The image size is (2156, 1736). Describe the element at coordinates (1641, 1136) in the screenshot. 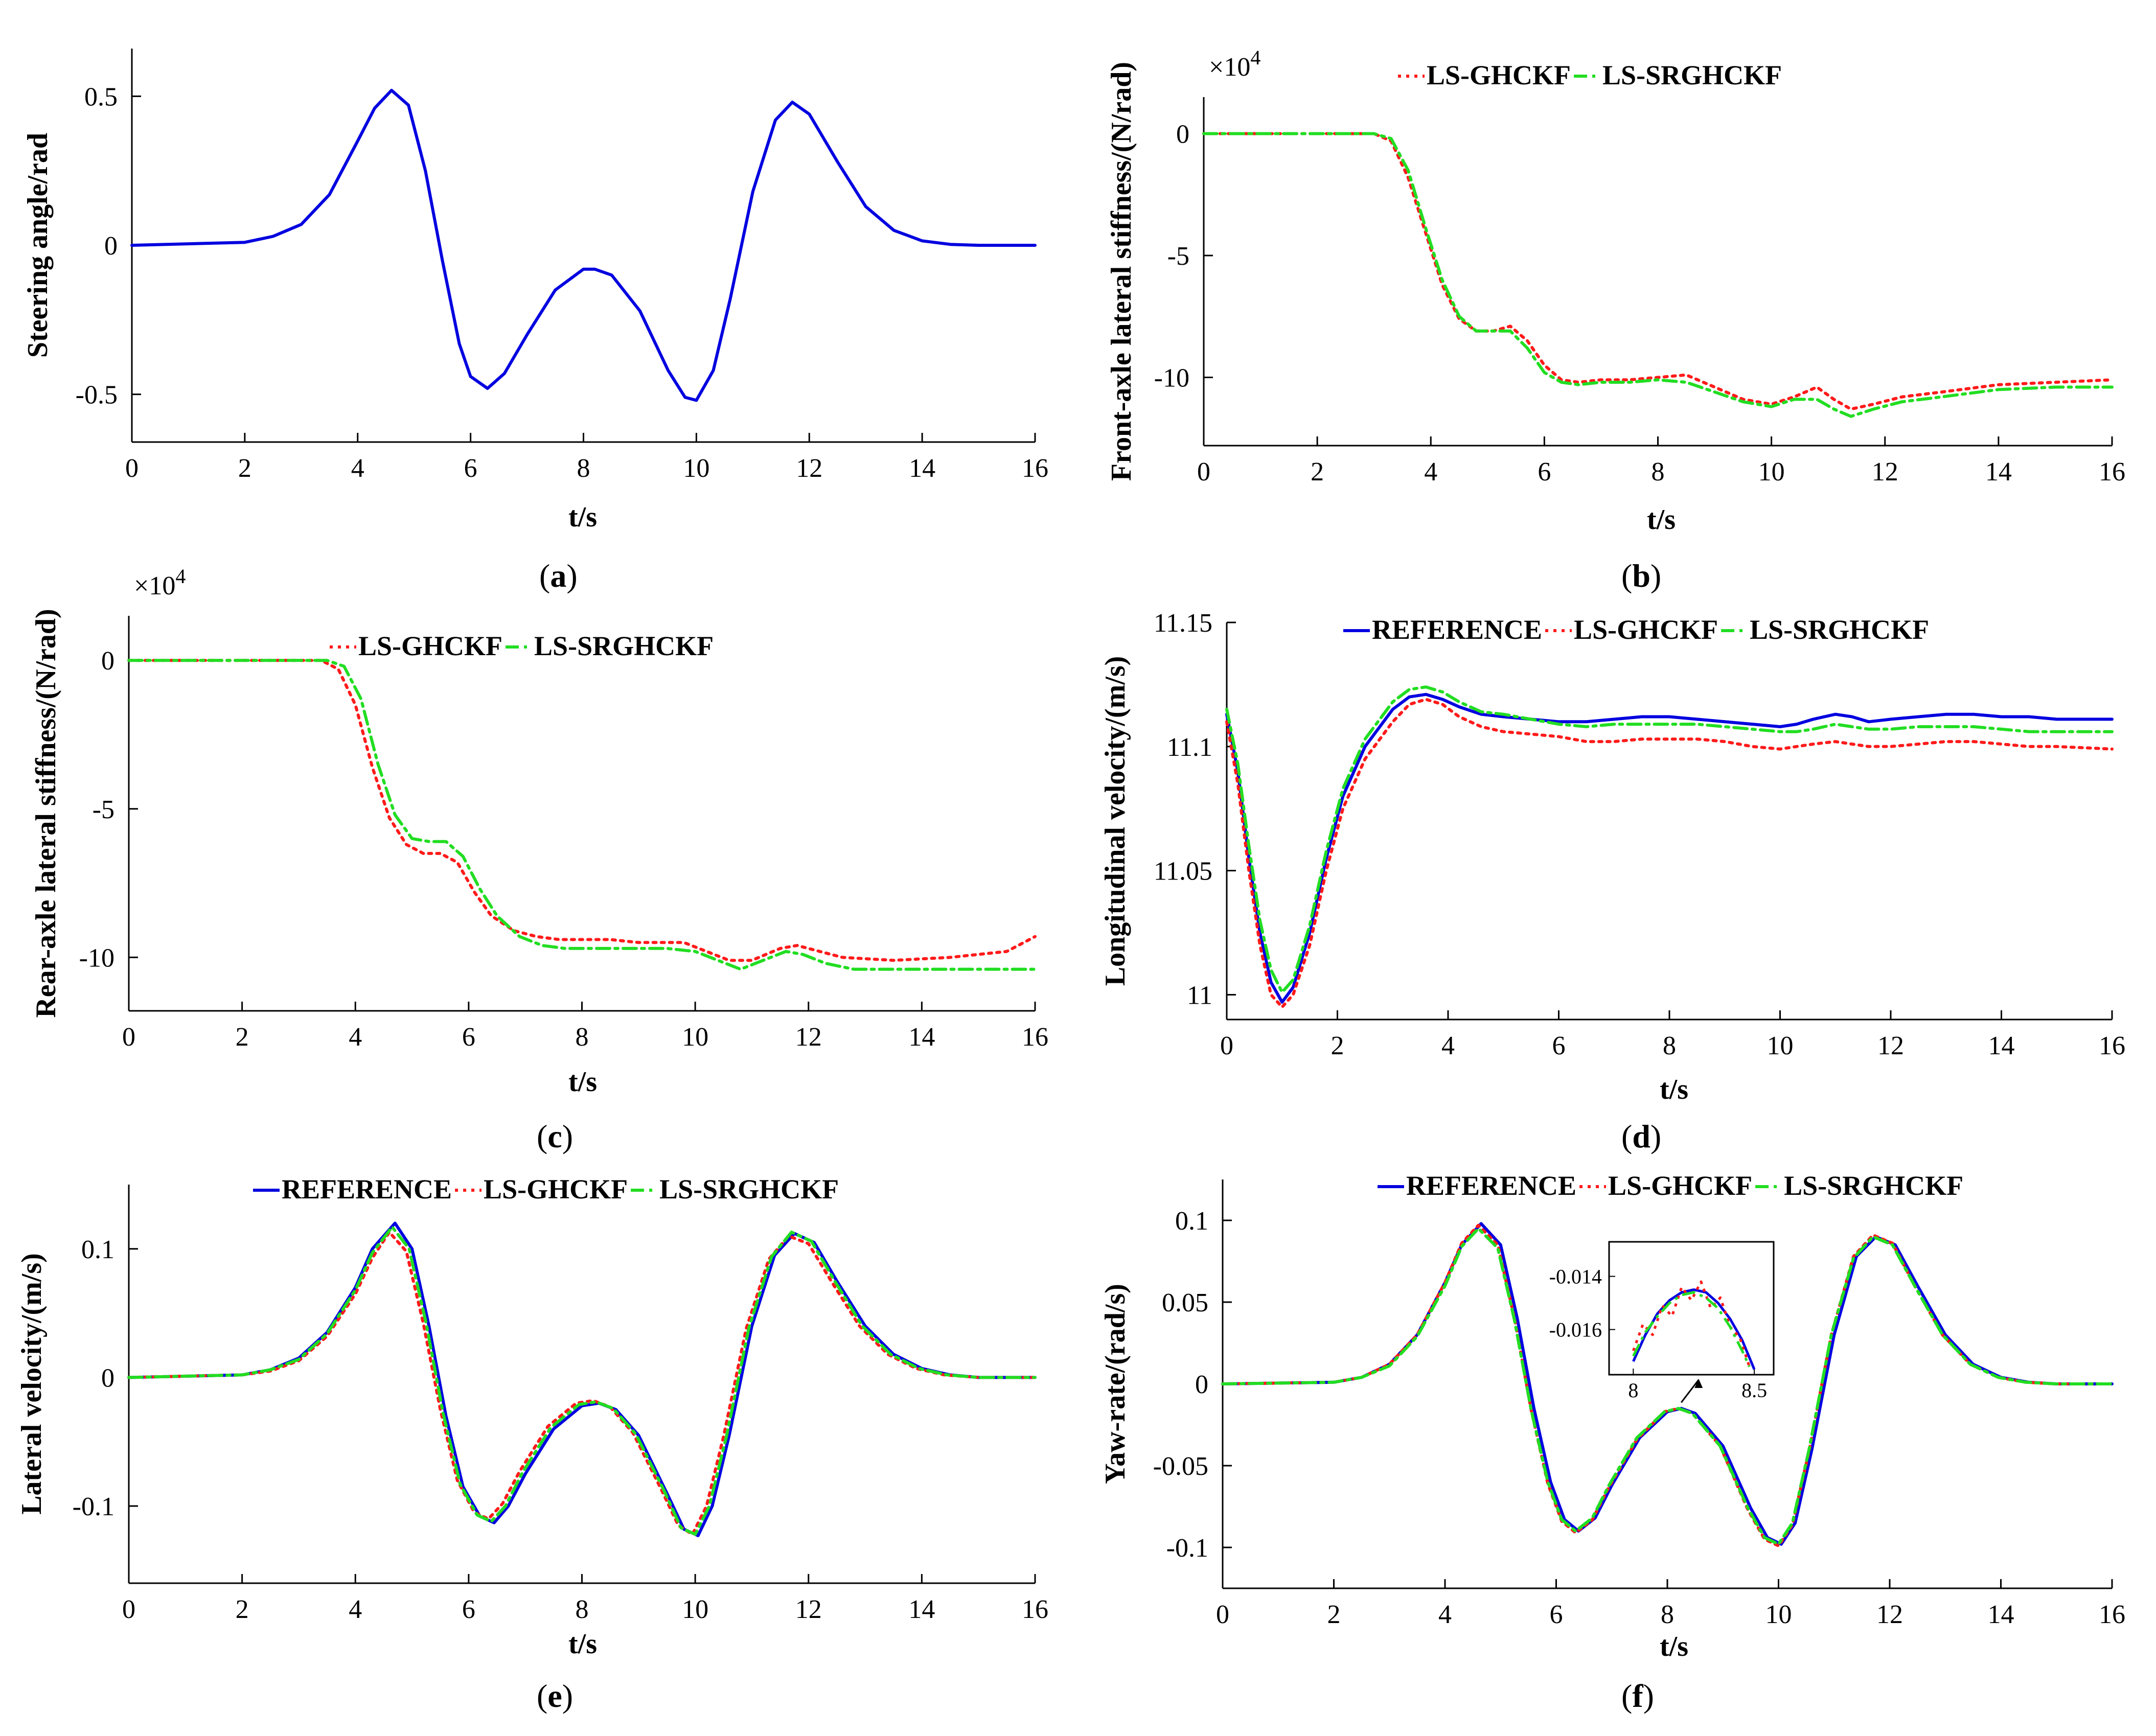

I see `panel-caption: (d)` at that location.